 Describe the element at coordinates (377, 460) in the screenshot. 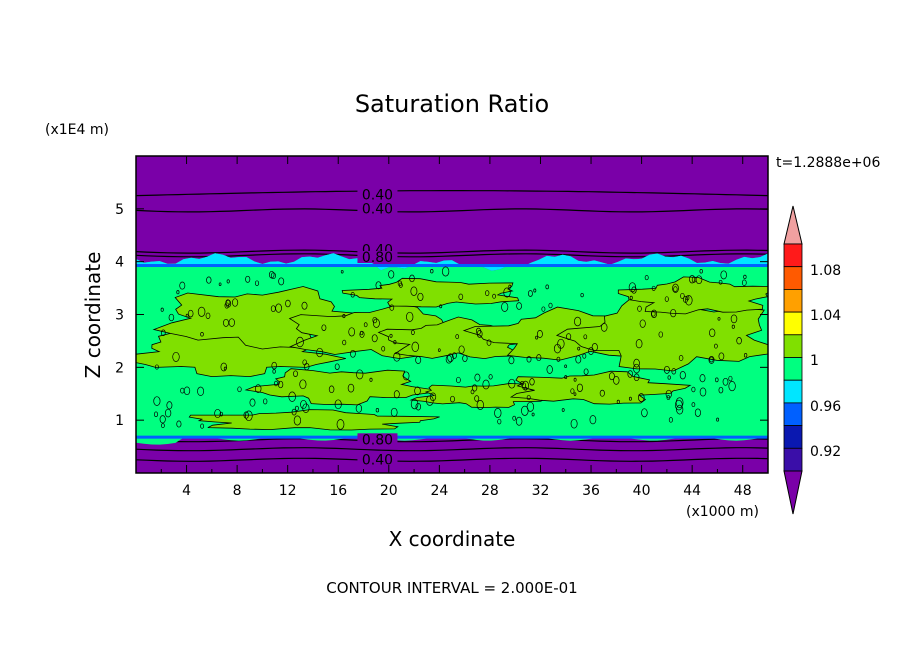

I see `contour-label: 0.40` at that location.